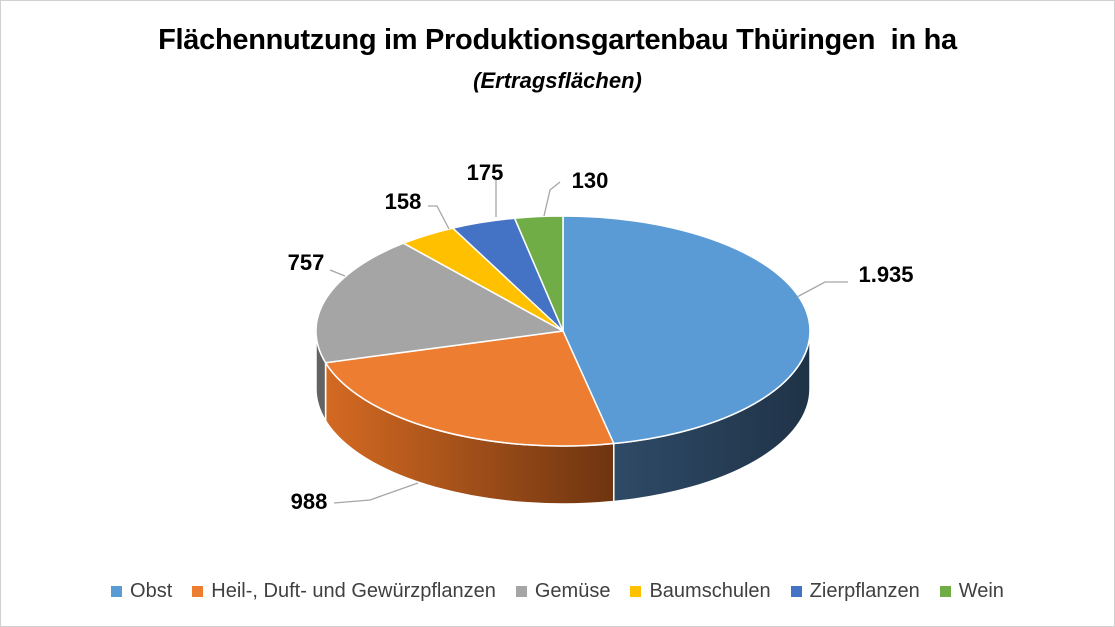 The image size is (1115, 627). I want to click on legend-item: Gemüse, so click(563, 591).